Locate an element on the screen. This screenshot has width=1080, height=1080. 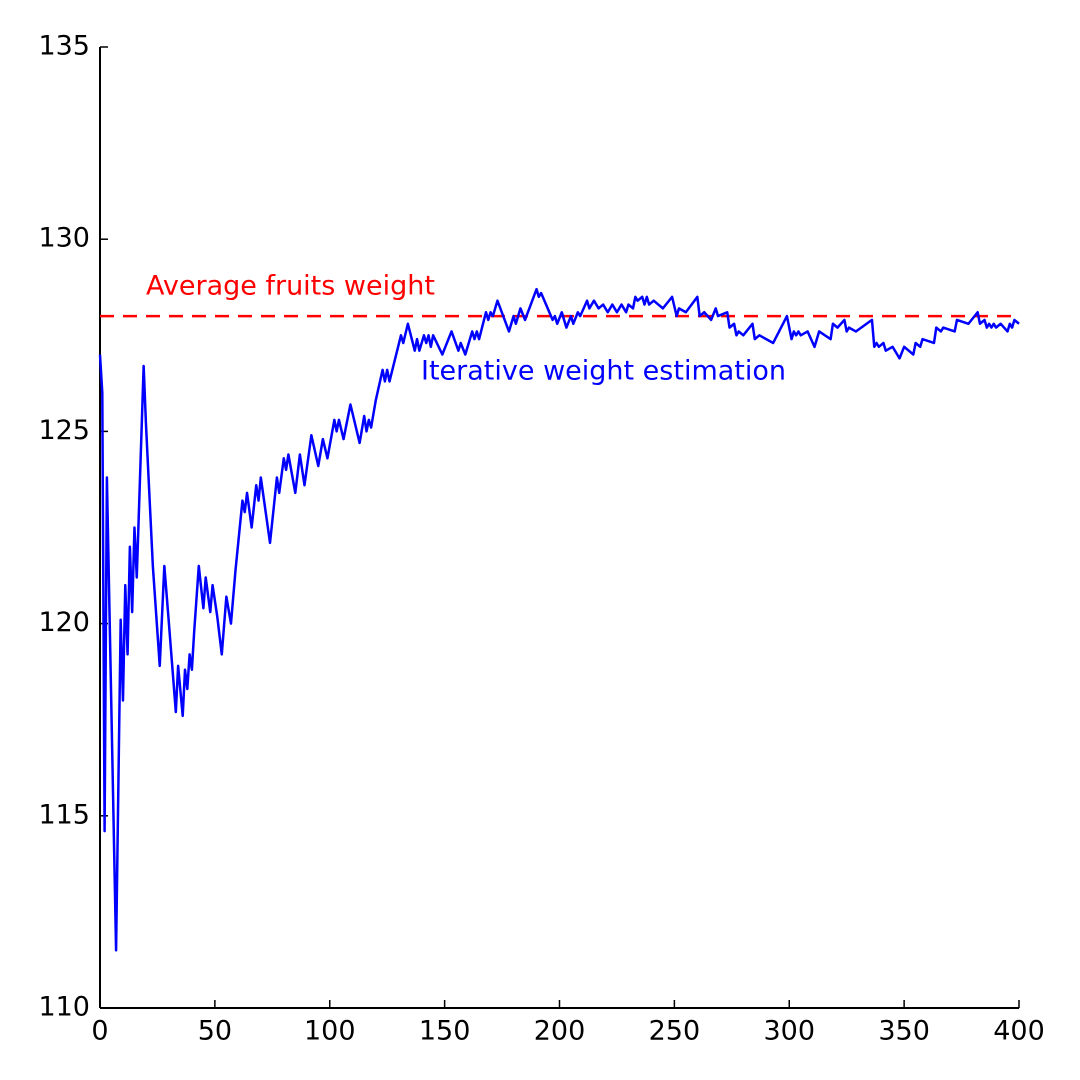
x-tick-label: 350 is located at coordinates (904, 1031).